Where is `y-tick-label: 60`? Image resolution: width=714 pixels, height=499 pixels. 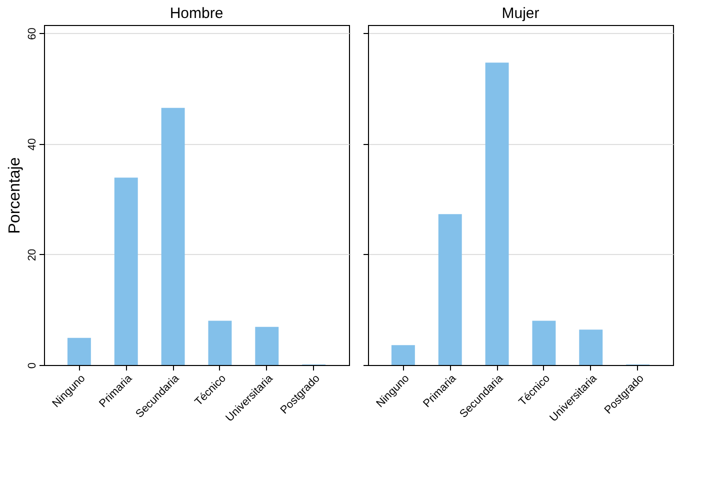
y-tick-label: 60 is located at coordinates (32, 34).